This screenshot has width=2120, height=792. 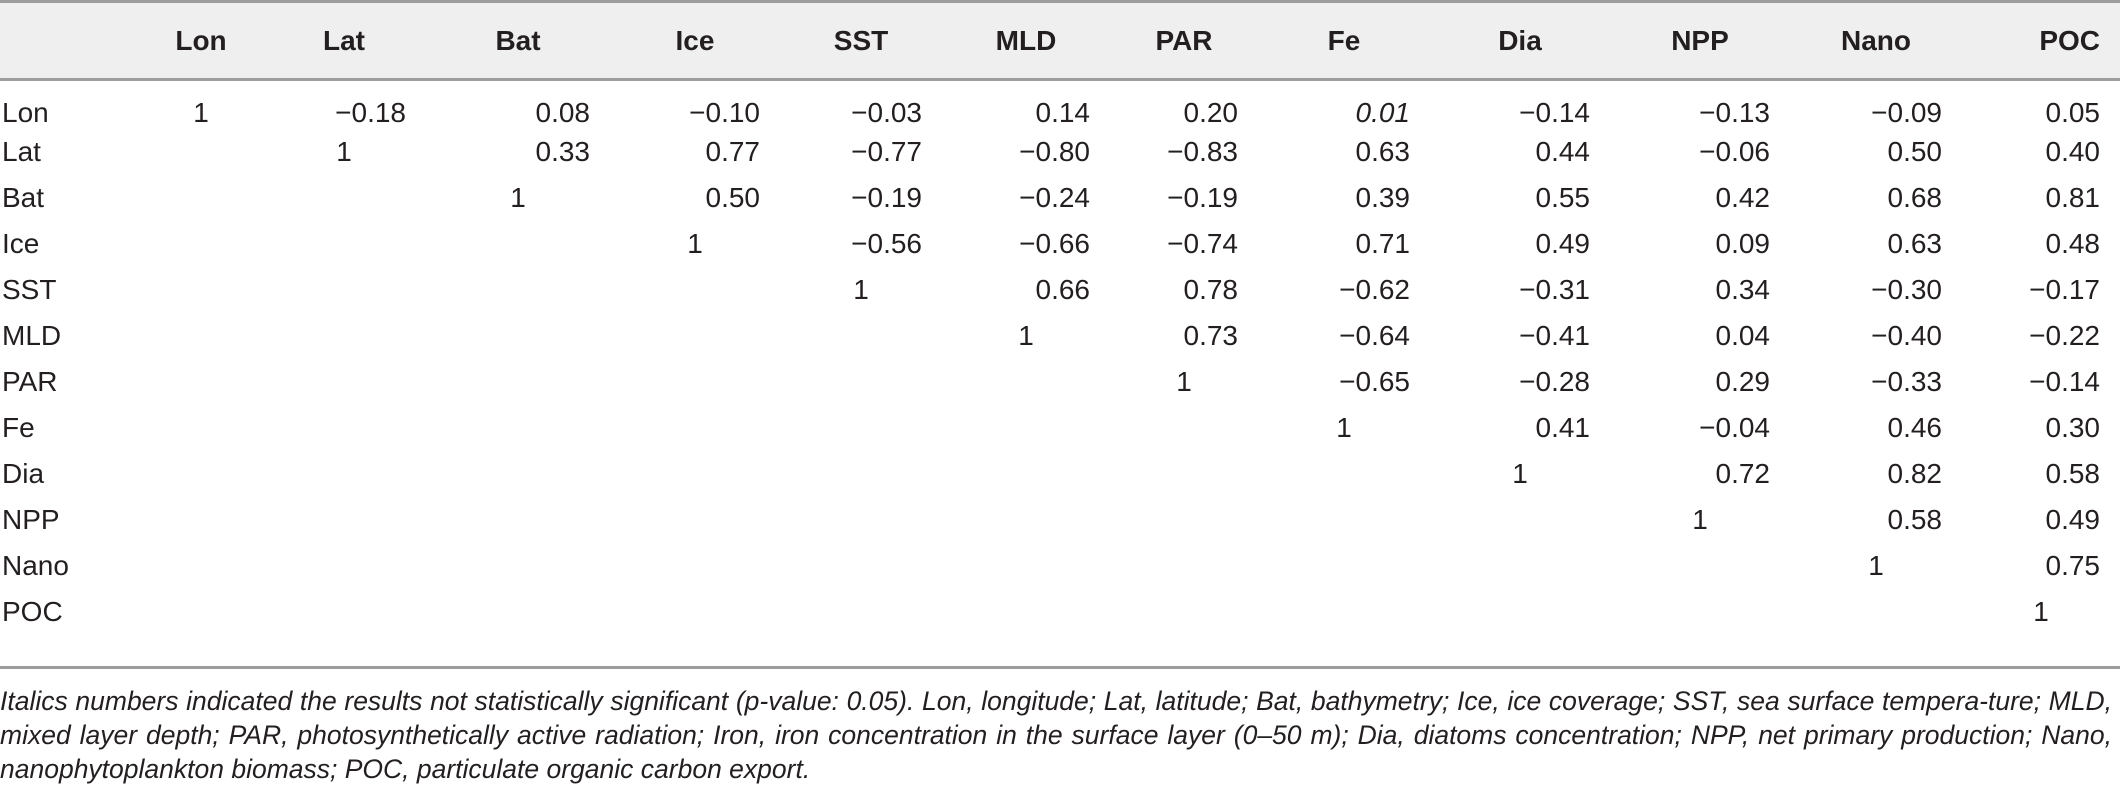 What do you see at coordinates (733, 197) in the screenshot?
I see `correlation-cell: 0.50` at bounding box center [733, 197].